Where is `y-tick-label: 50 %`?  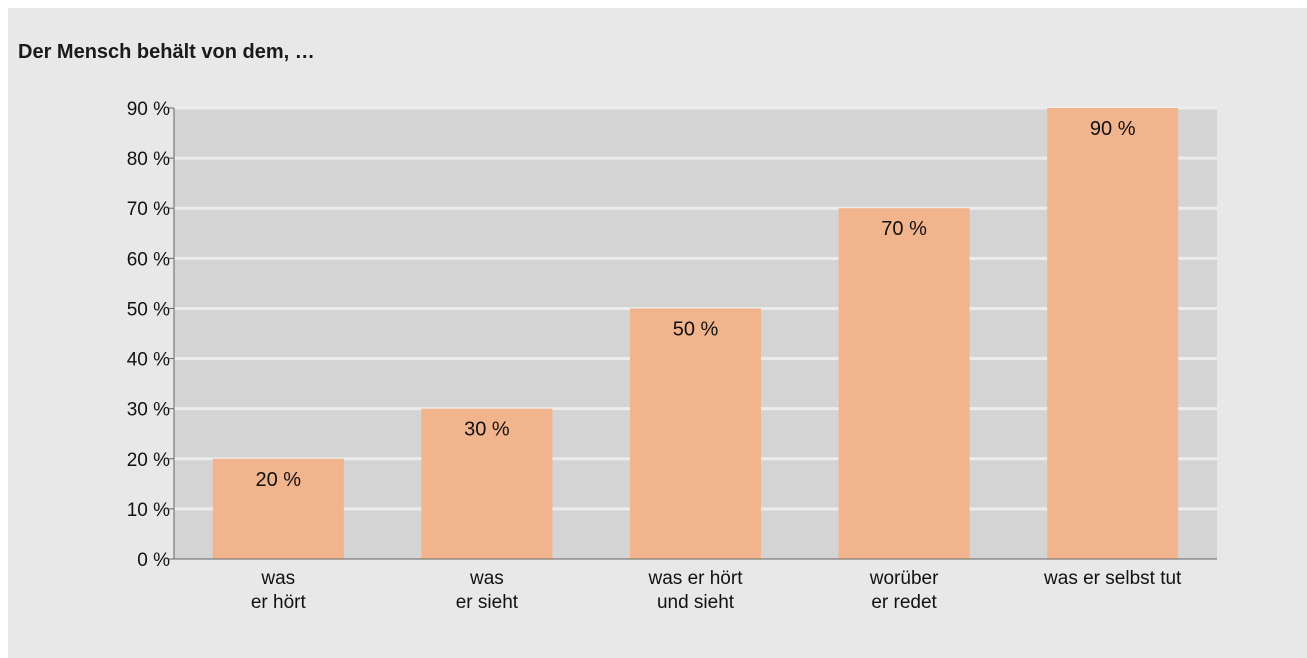 y-tick-label: 50 % is located at coordinates (148, 309).